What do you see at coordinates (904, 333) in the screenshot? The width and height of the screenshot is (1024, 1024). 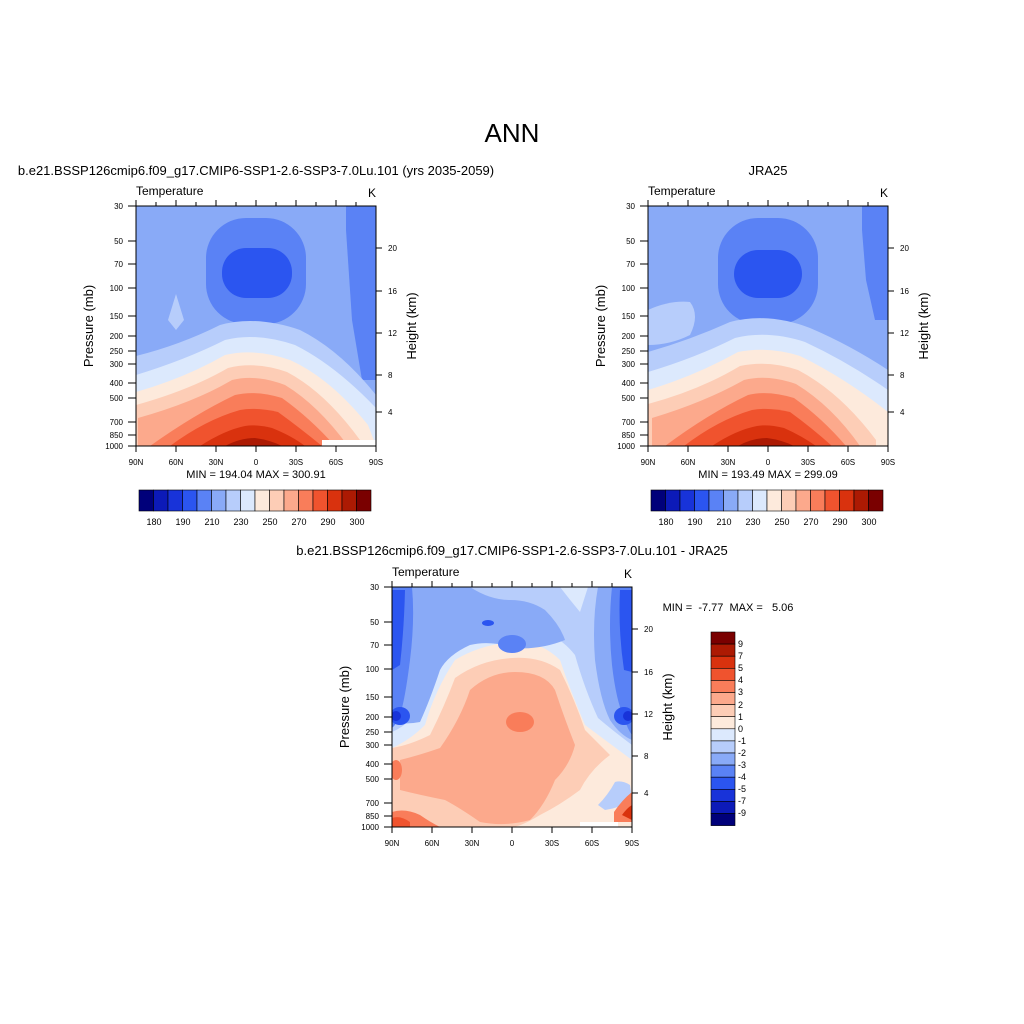 I see `y2-tick-label: 12` at bounding box center [904, 333].